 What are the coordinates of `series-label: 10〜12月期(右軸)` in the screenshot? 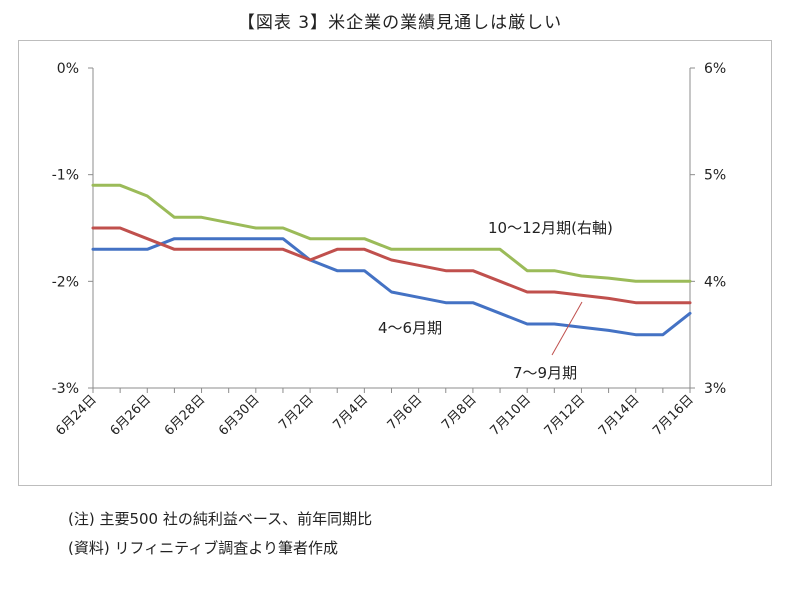 It's located at (550, 228).